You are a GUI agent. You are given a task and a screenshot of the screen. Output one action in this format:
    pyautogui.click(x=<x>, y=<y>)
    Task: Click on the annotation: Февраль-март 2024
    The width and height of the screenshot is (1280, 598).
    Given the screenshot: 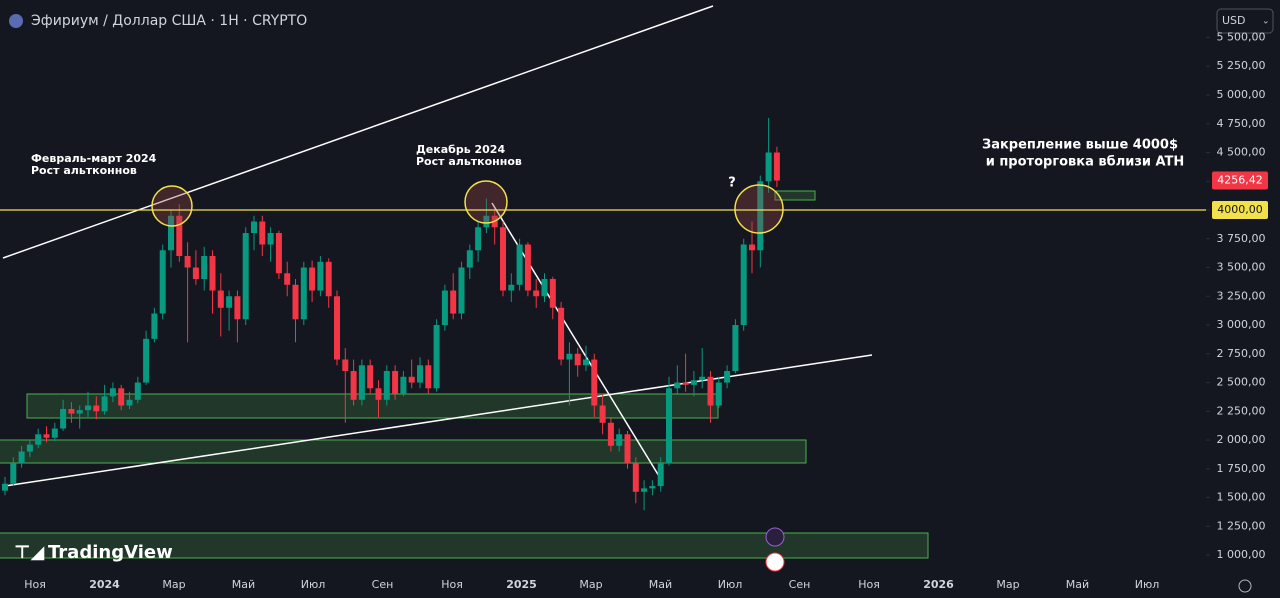 What is the action you would take?
    pyautogui.click(x=94, y=158)
    